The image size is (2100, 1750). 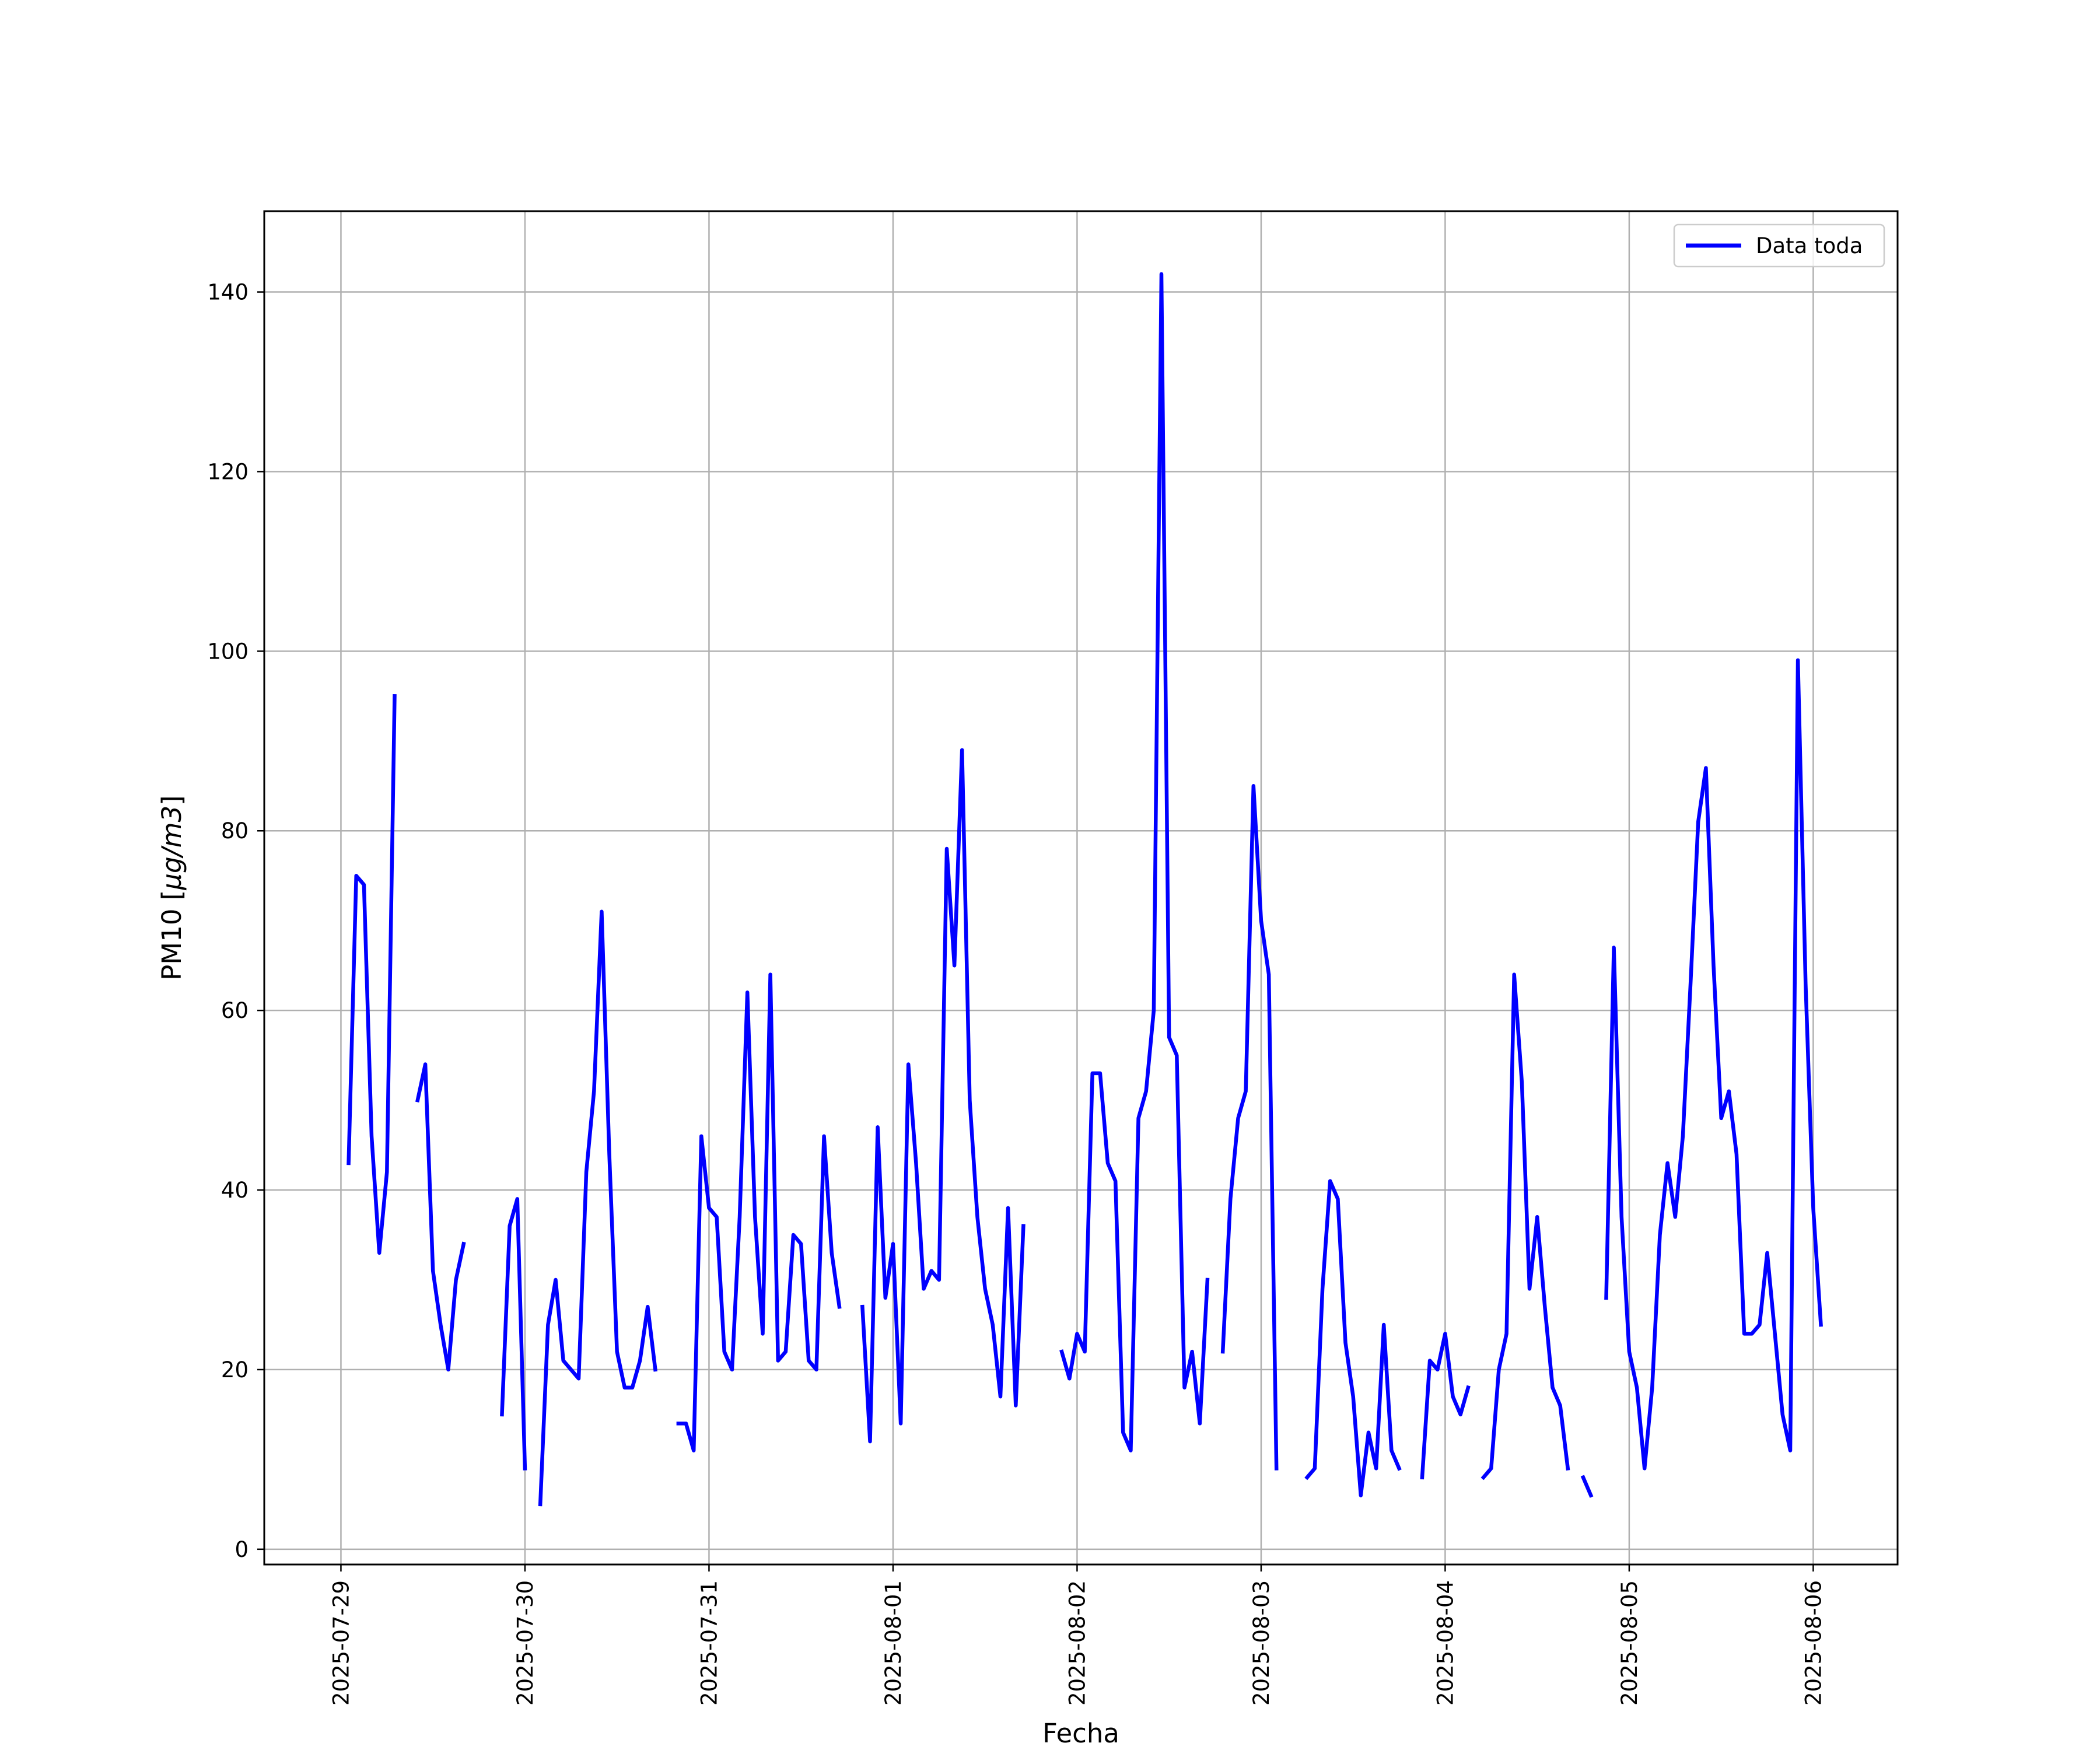 What do you see at coordinates (228, 292) in the screenshot?
I see `y-tick-label: 140` at bounding box center [228, 292].